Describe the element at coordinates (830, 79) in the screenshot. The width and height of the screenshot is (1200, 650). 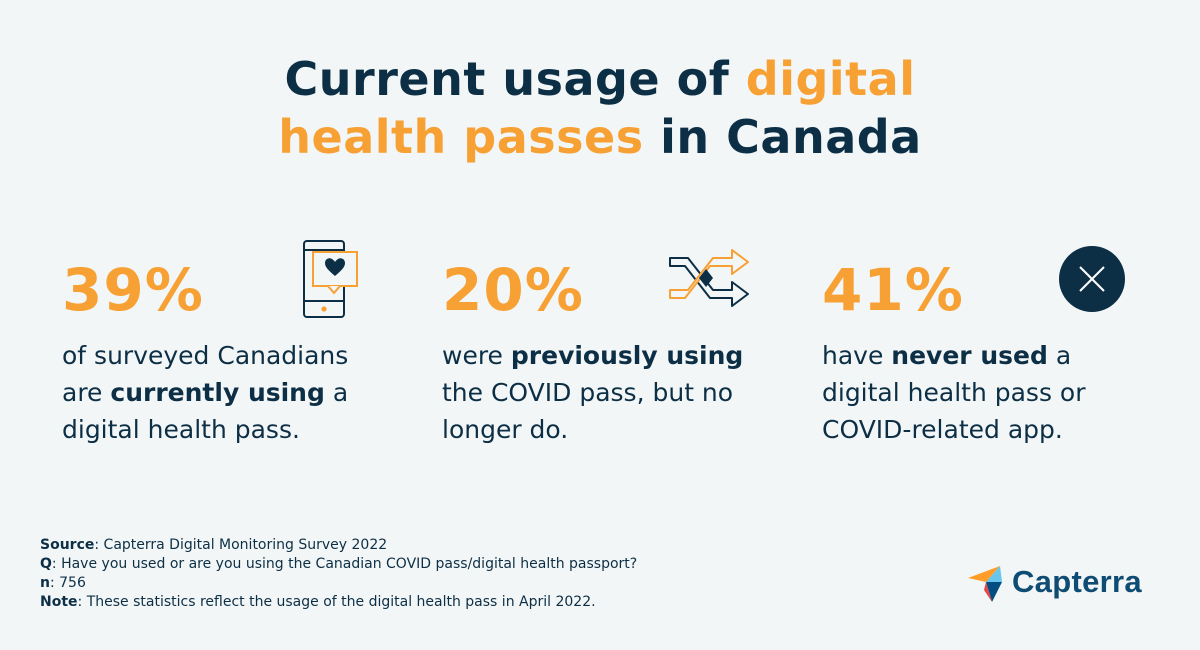
I see `title-highlight: digital` at that location.